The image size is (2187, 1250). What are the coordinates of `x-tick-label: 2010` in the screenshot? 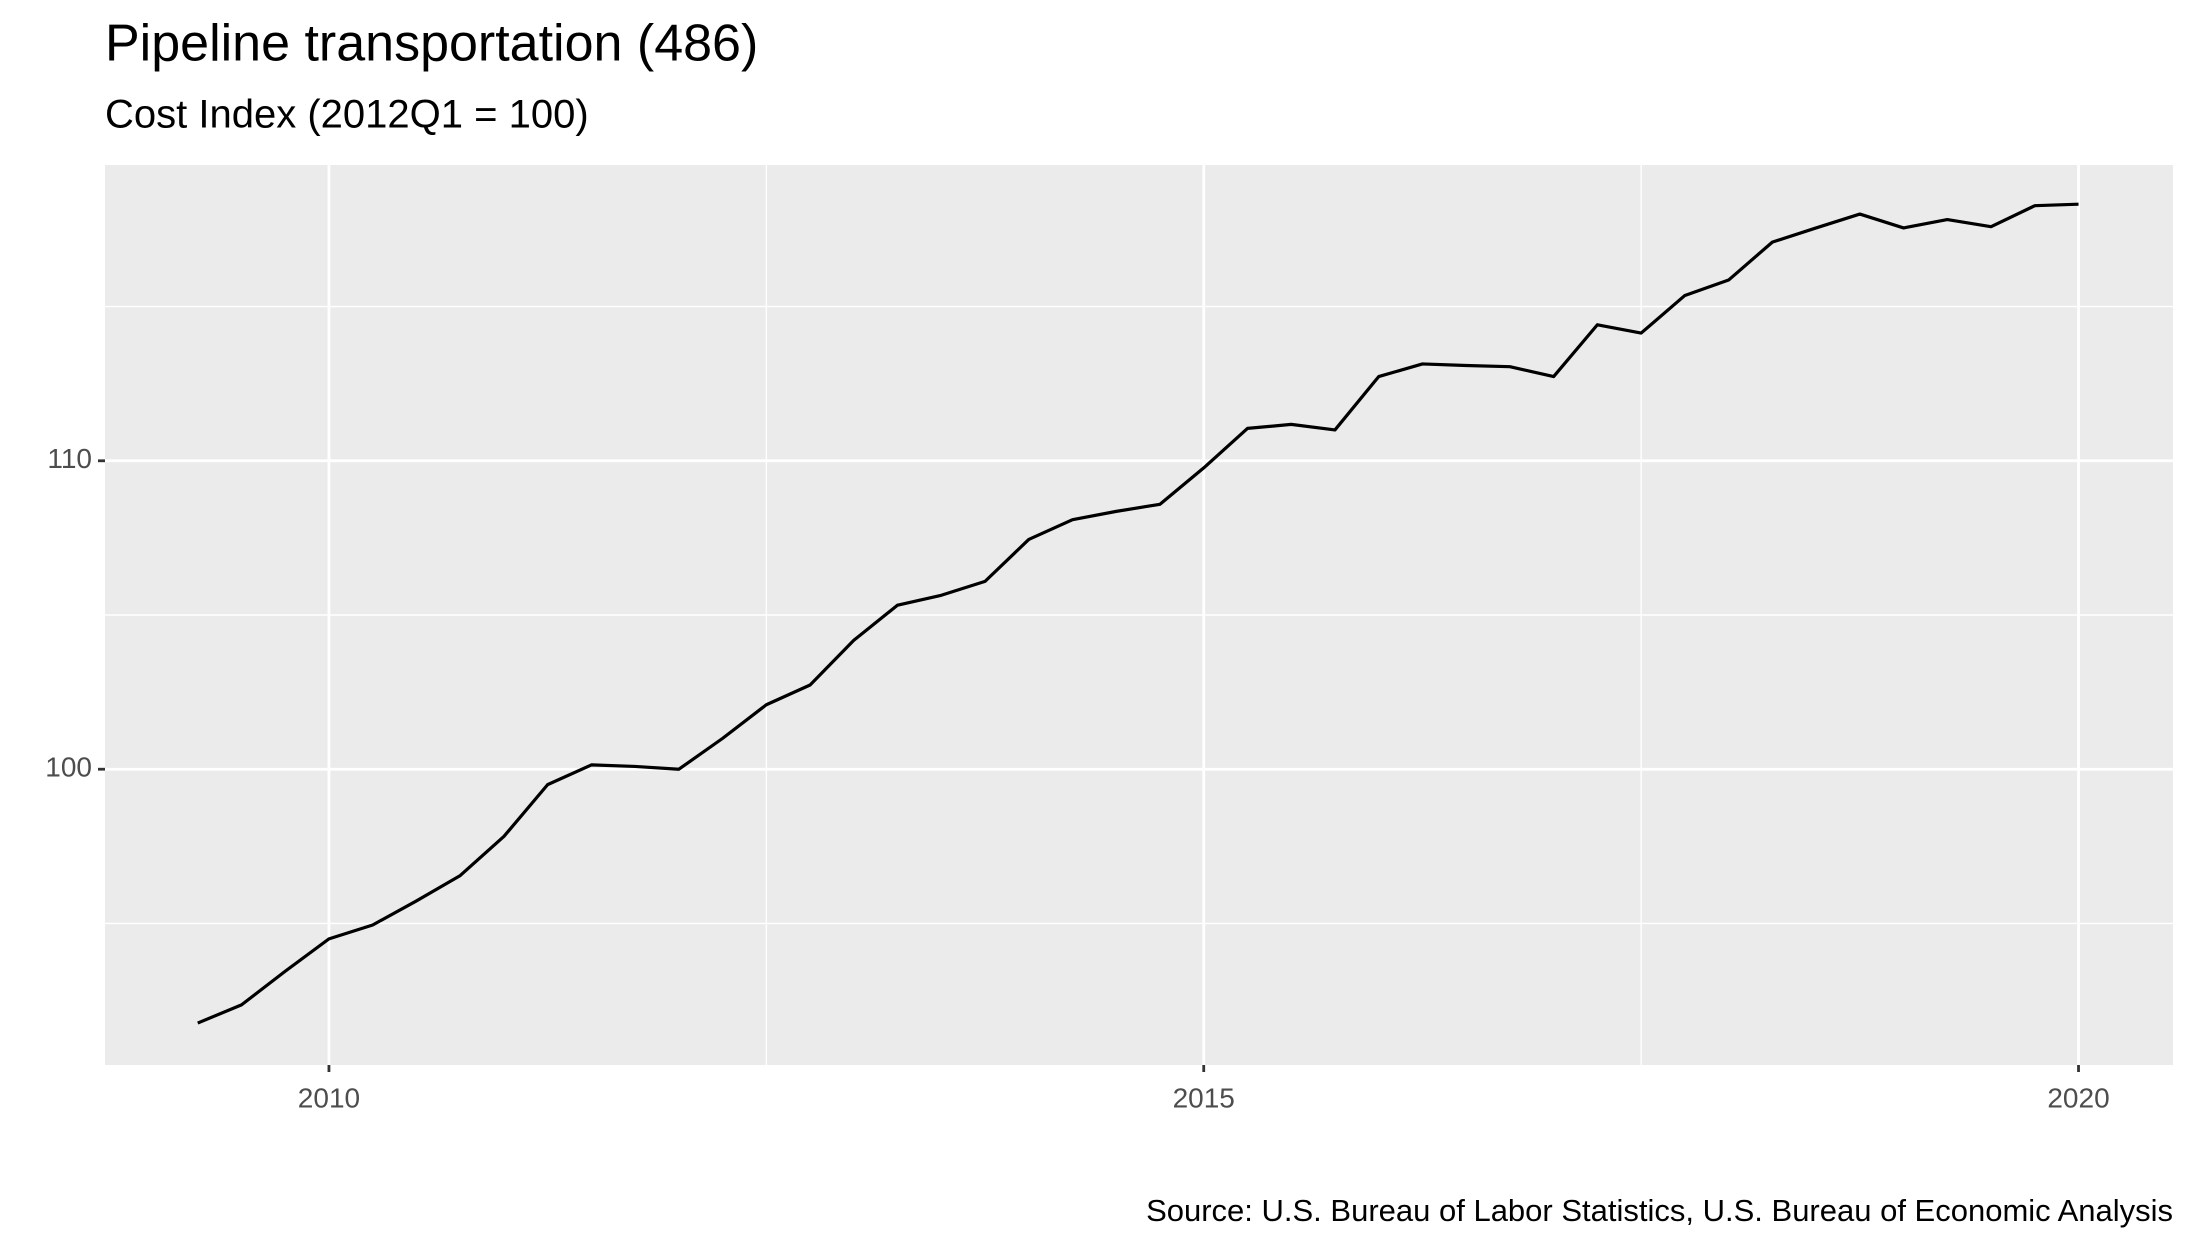 It's located at (329, 1097).